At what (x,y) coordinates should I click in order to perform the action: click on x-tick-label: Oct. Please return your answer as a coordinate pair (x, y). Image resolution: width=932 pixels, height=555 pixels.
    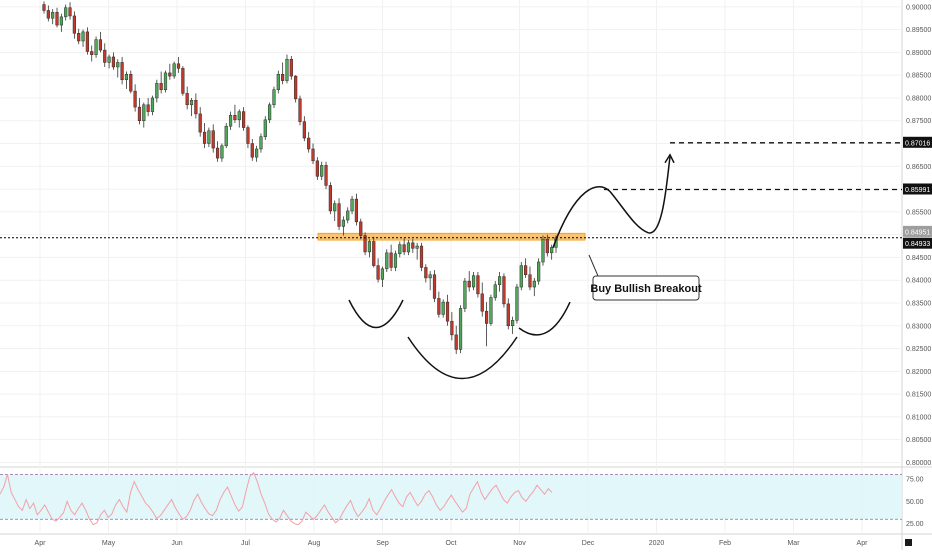
    Looking at the image, I should click on (451, 543).